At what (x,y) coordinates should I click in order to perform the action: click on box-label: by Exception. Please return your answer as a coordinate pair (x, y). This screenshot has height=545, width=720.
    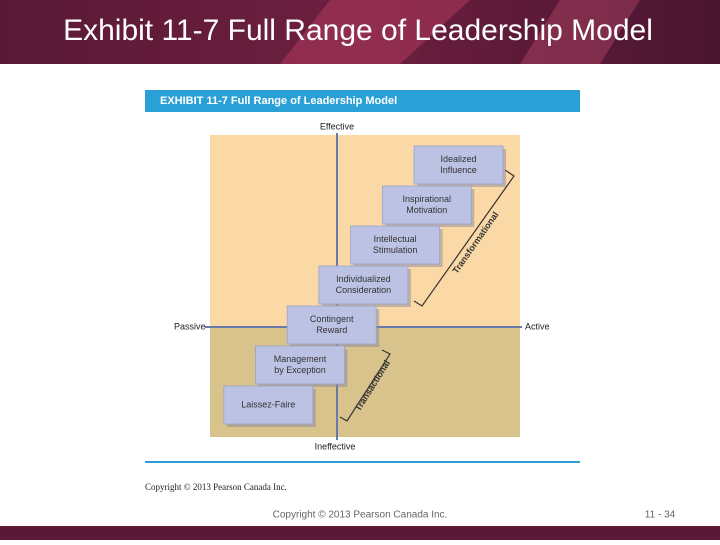
    Looking at the image, I should click on (300, 370).